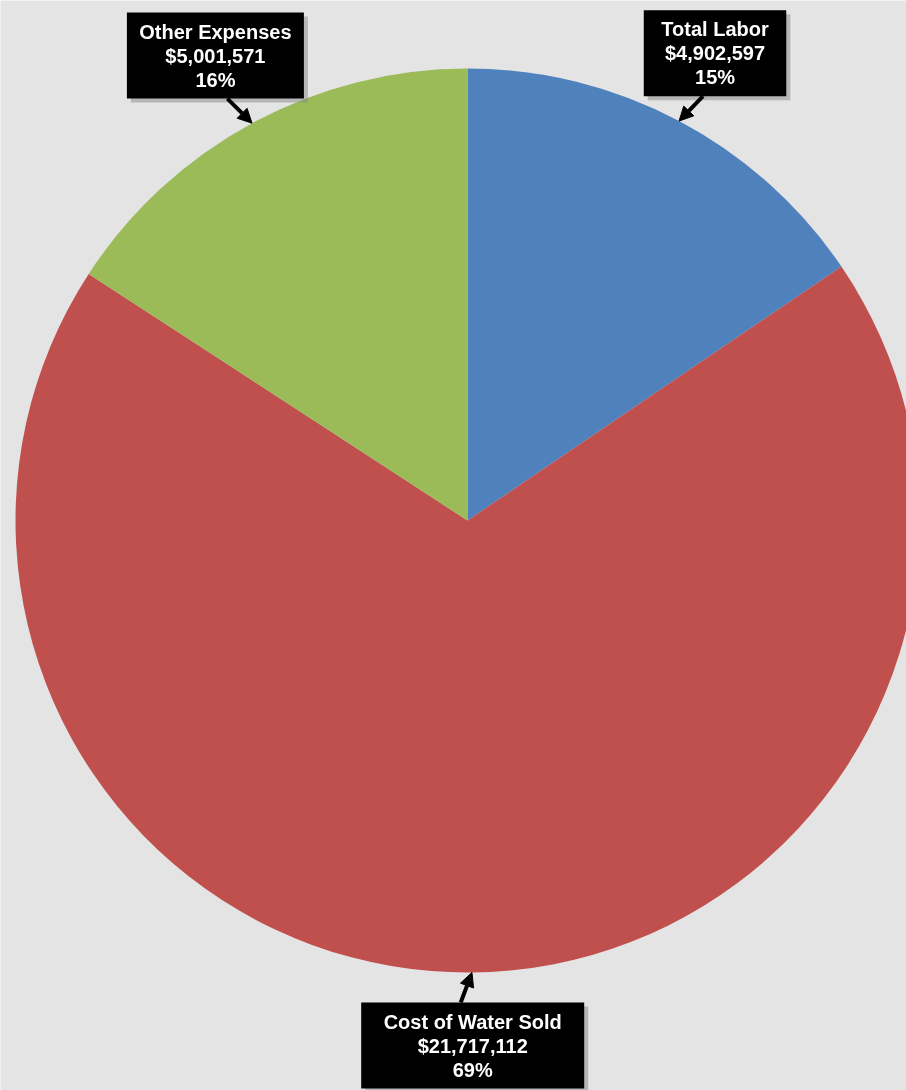 The image size is (906, 1090). Describe the element at coordinates (715, 29) in the screenshot. I see `slice-label: Total Labor` at that location.